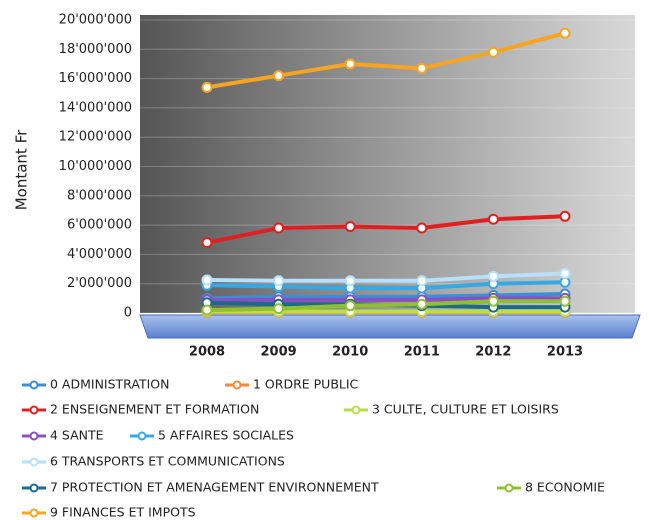 Image resolution: width=649 pixels, height=520 pixels. What do you see at coordinates (207, 352) in the screenshot?
I see `x-tick-label: 2008` at bounding box center [207, 352].